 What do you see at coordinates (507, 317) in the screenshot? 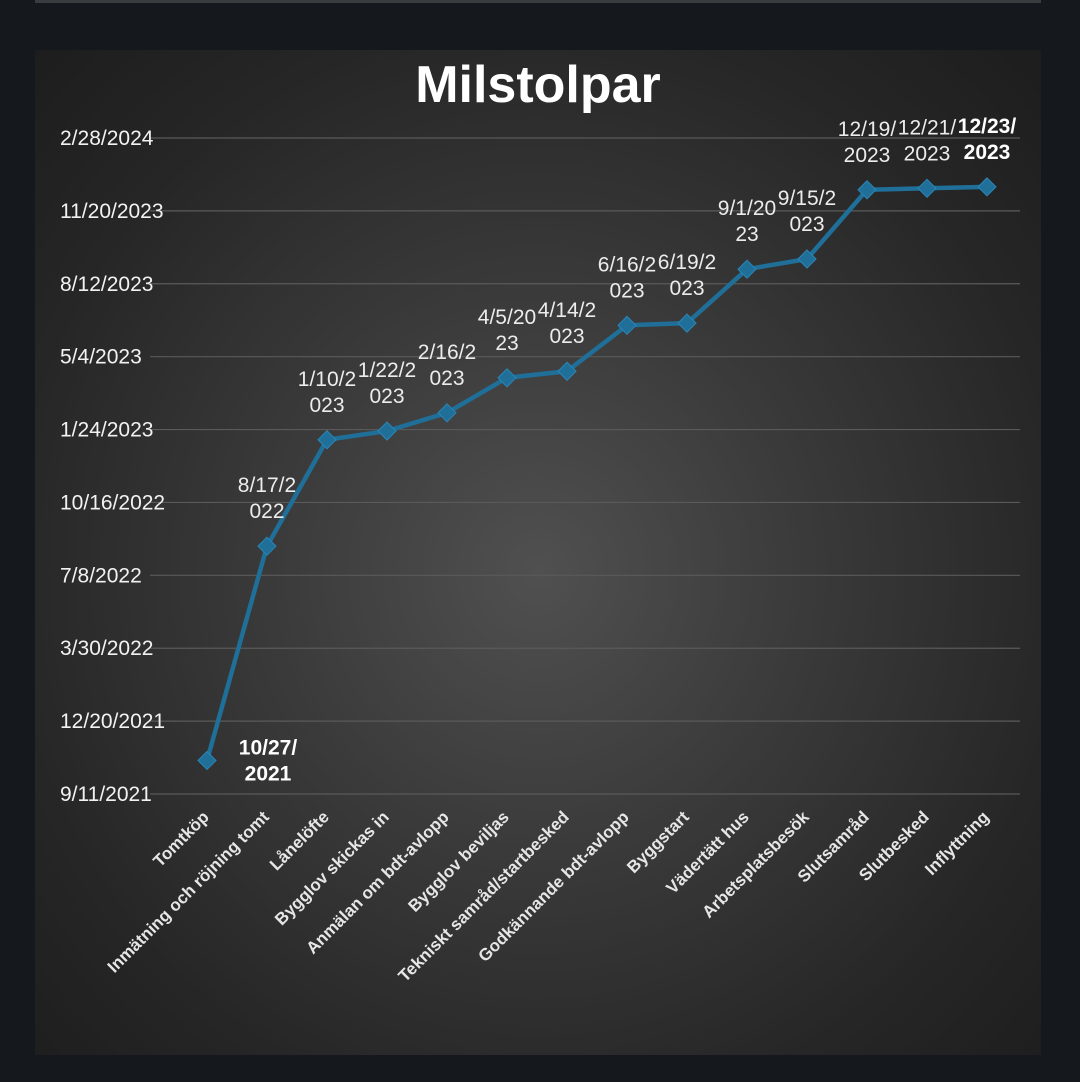
I see `data-label: 4/5/20` at bounding box center [507, 317].